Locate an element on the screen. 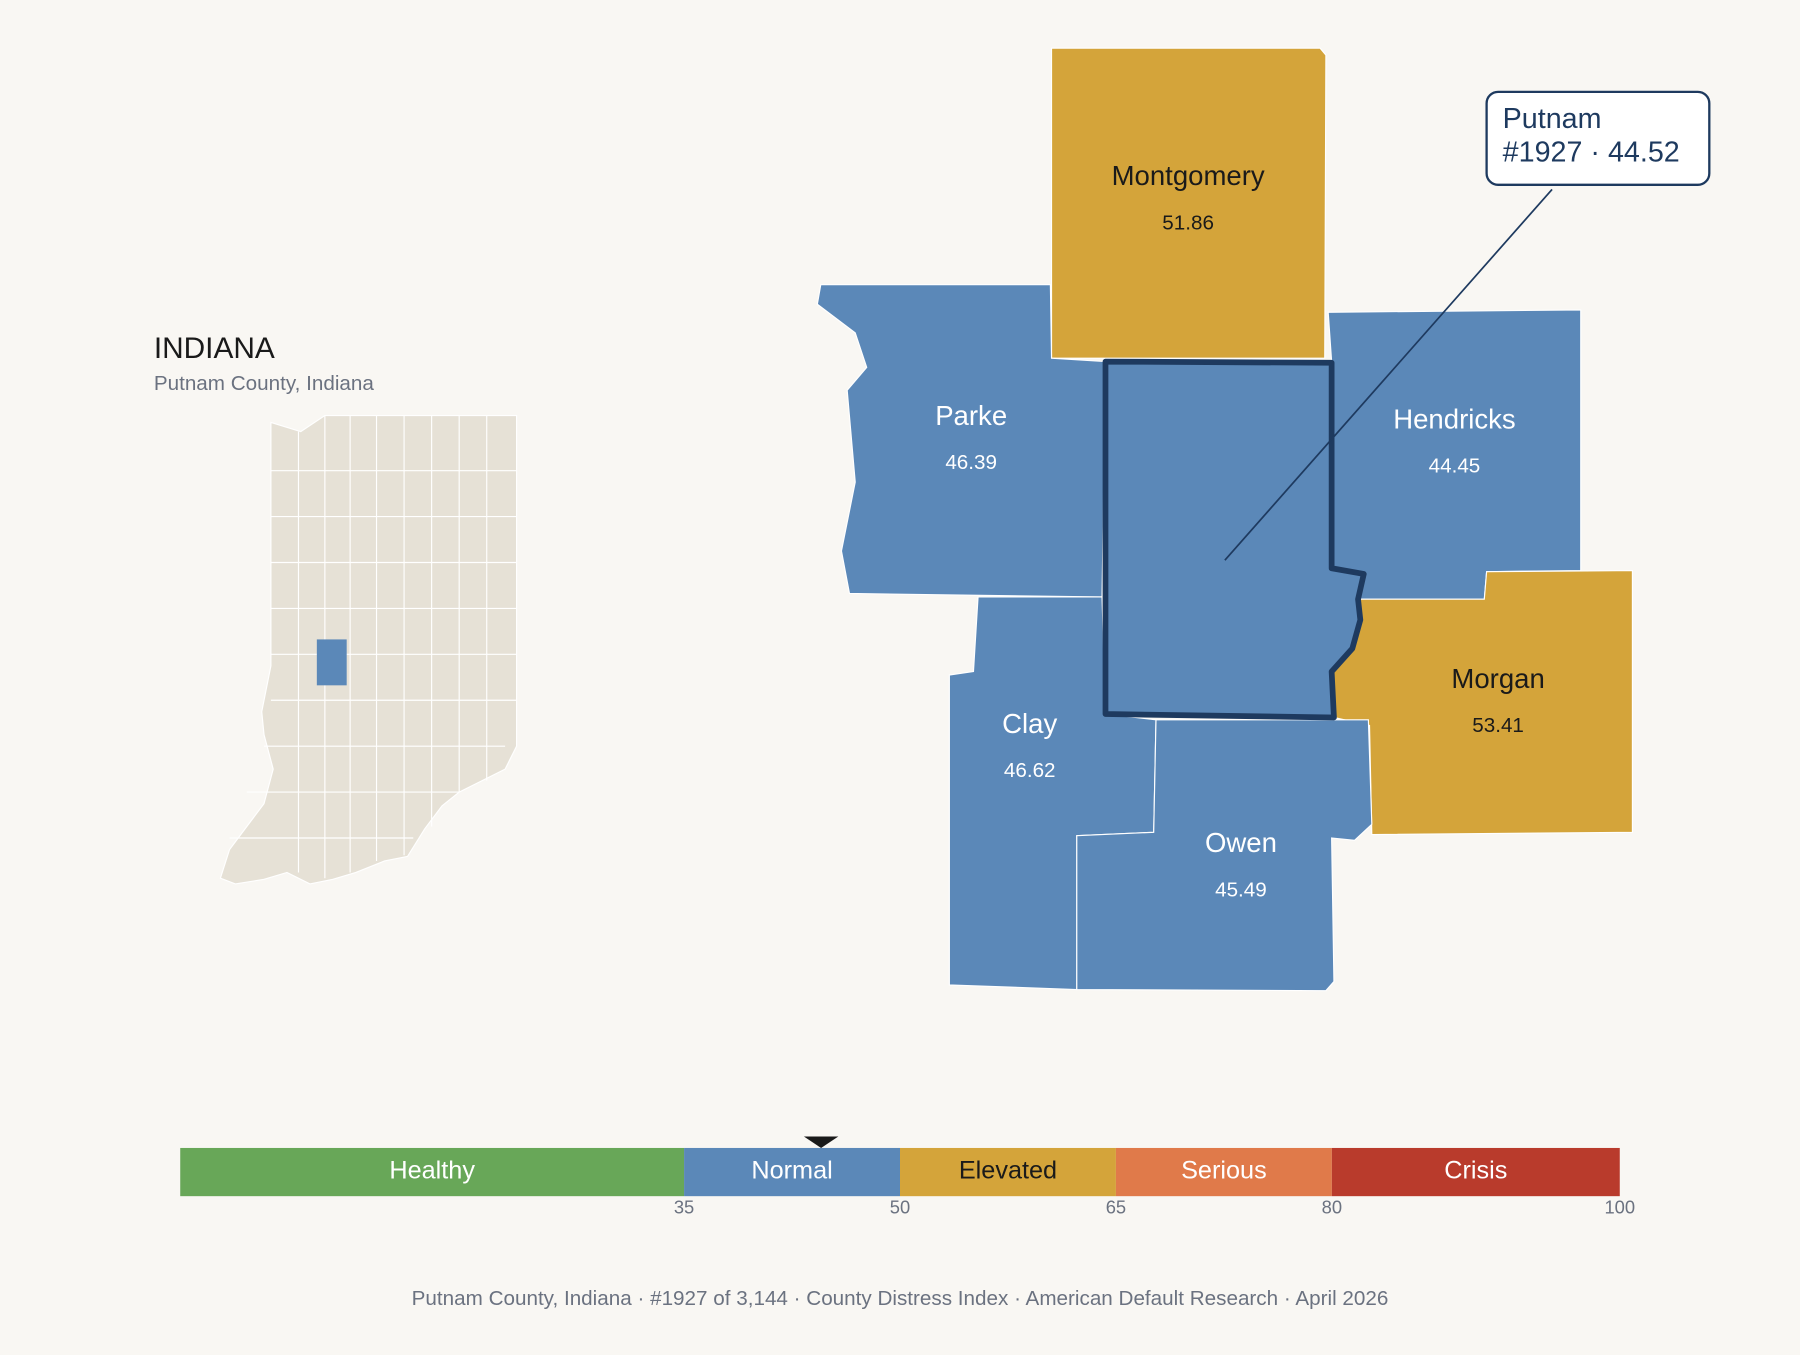 This screenshot has width=1800, height=1355. indiana-outline is located at coordinates (368, 649).